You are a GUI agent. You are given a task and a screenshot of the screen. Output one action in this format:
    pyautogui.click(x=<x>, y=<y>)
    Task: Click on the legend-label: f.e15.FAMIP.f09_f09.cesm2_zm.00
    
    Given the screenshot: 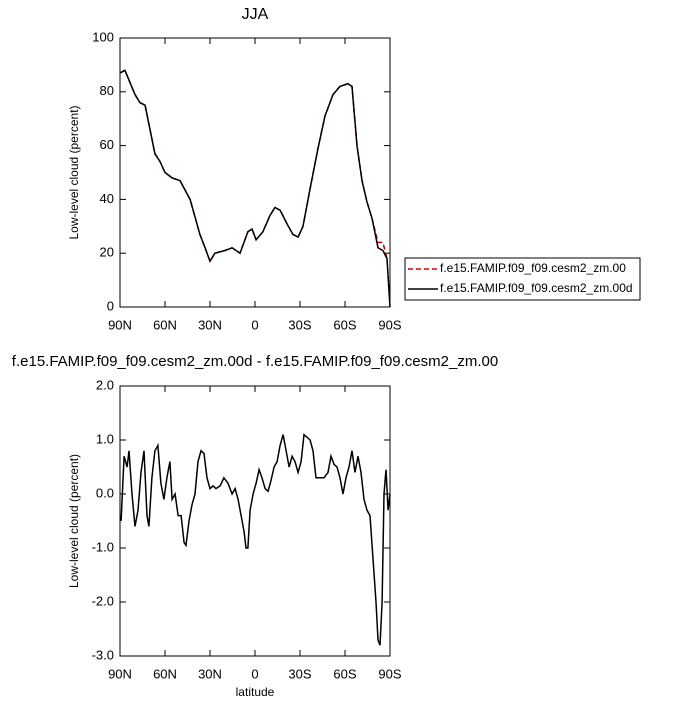 What is the action you would take?
    pyautogui.click(x=533, y=268)
    